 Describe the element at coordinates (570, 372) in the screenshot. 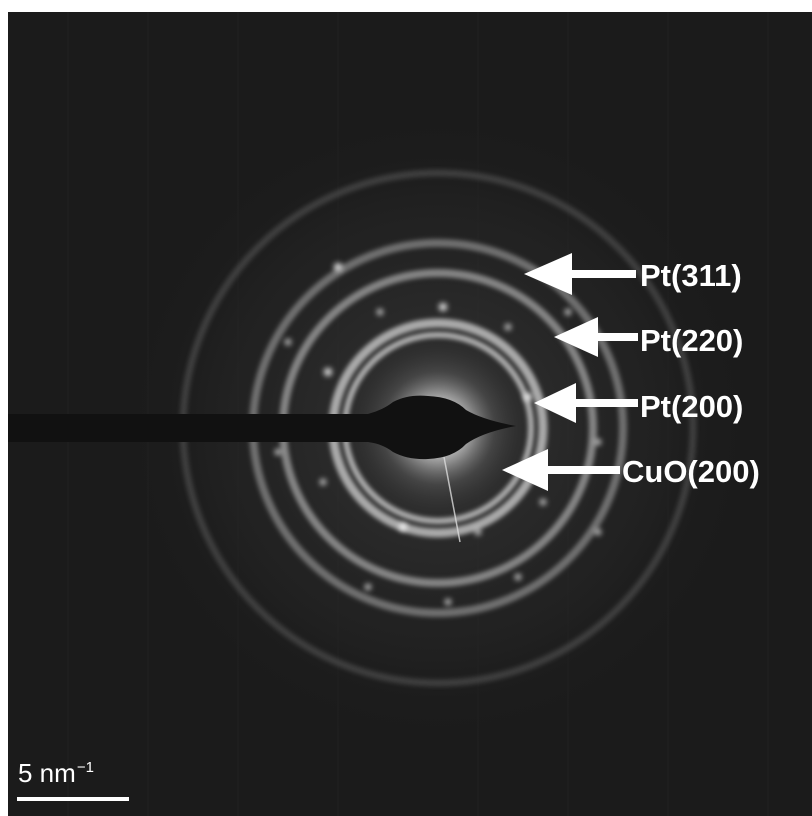

I see `annotation-arrows` at that location.